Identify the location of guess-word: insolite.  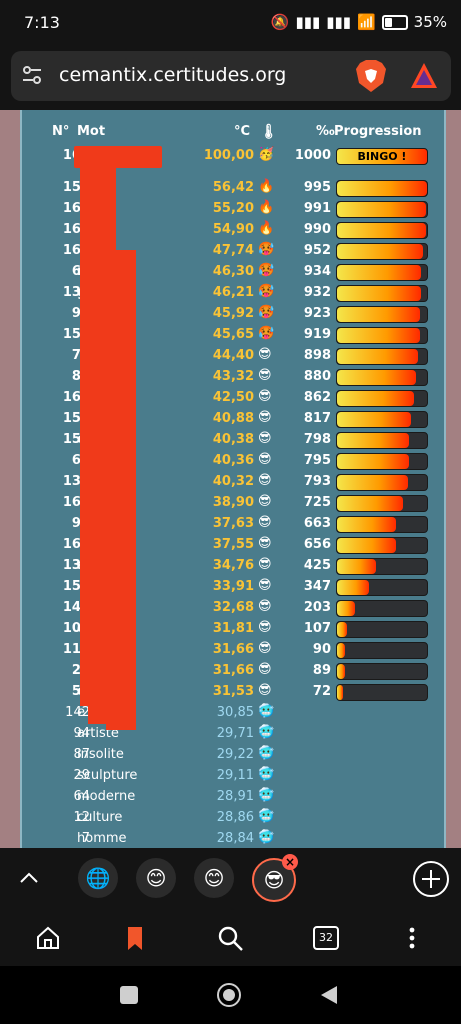
(100, 754).